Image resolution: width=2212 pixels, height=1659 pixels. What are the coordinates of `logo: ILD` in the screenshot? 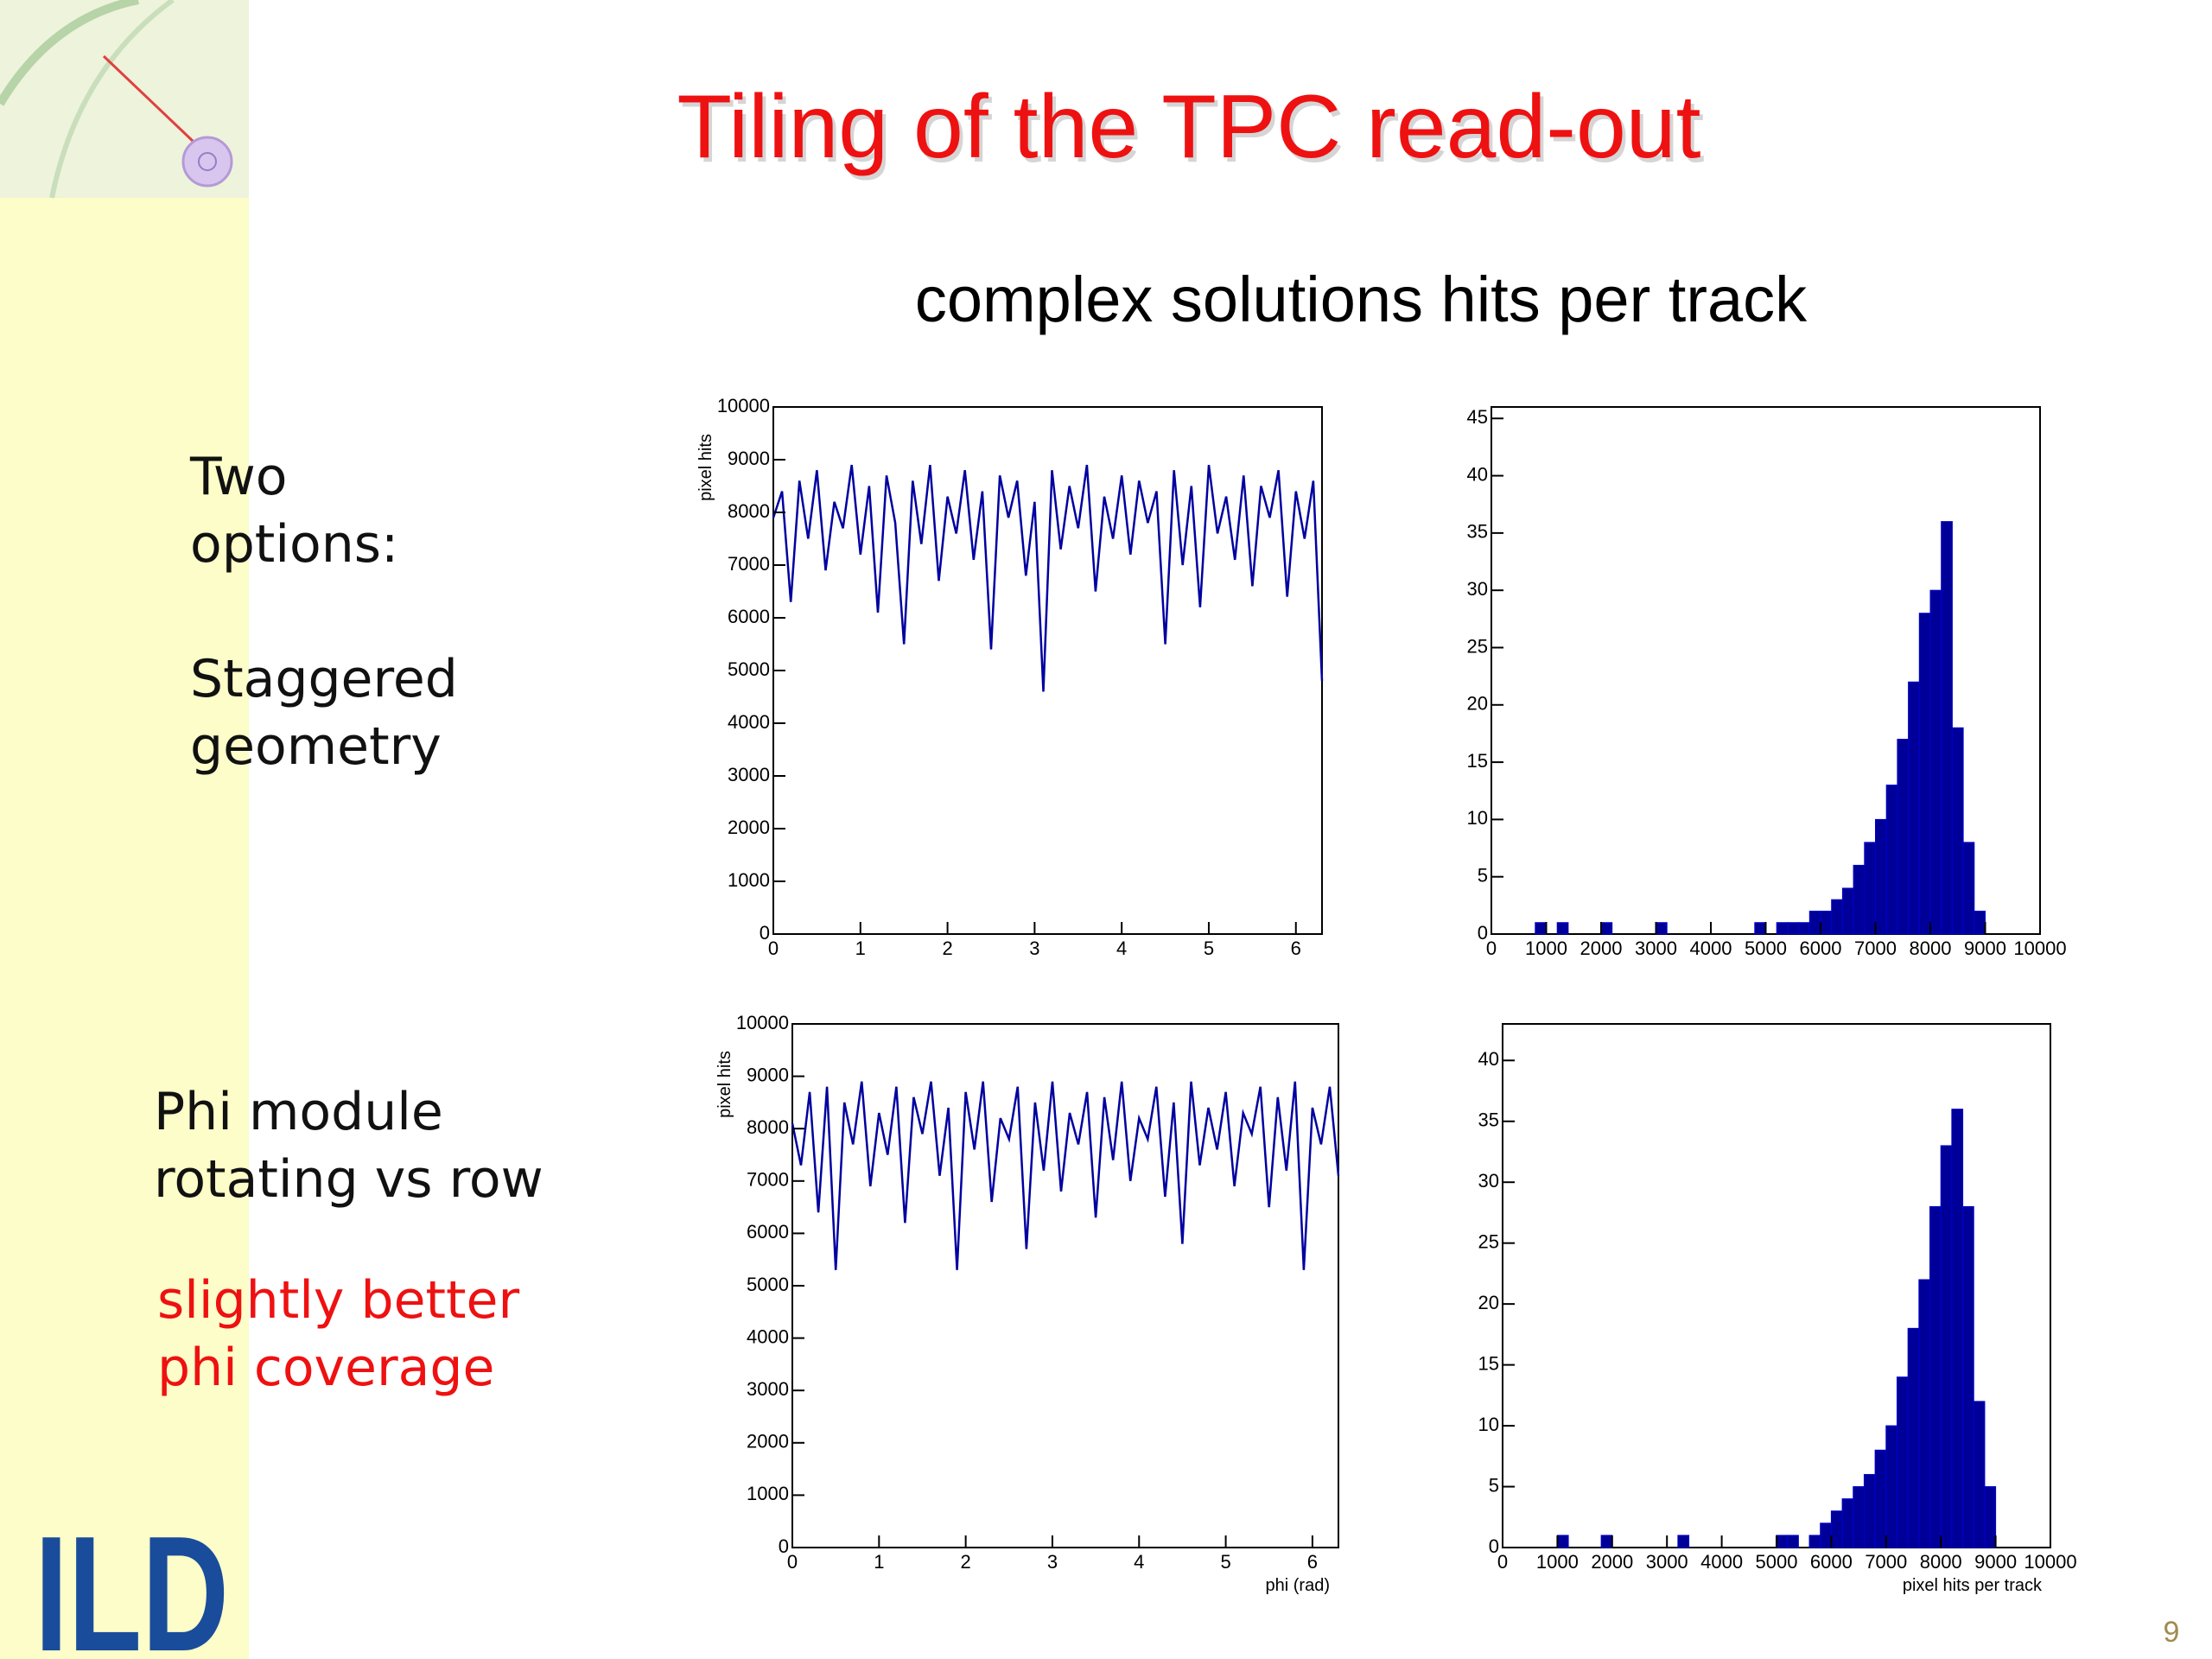 It's located at (132, 1581).